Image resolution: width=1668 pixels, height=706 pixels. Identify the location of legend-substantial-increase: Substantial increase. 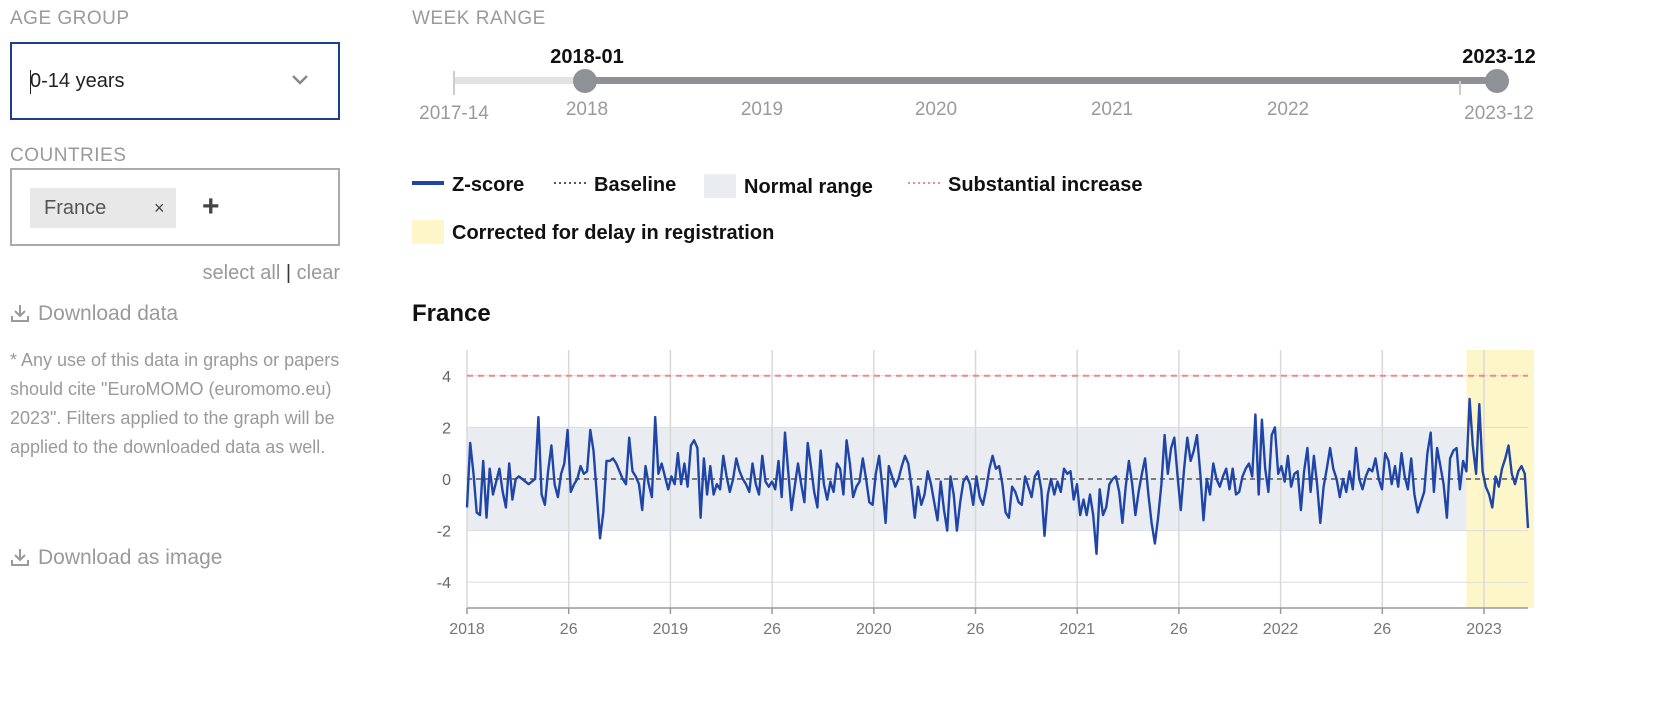
(1025, 185).